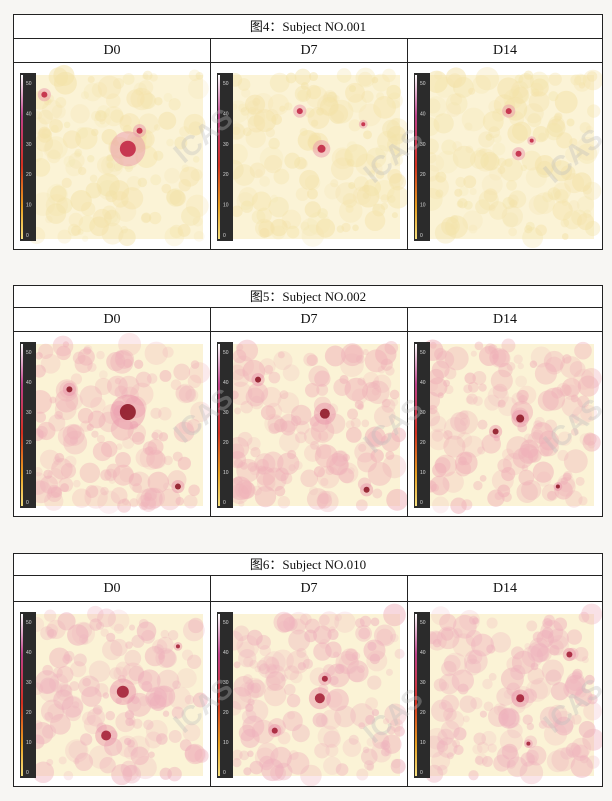 The width and height of the screenshot is (612, 801). What do you see at coordinates (308, 565) in the screenshot?
I see `figure-title: 图6：Subject NO.010` at bounding box center [308, 565].